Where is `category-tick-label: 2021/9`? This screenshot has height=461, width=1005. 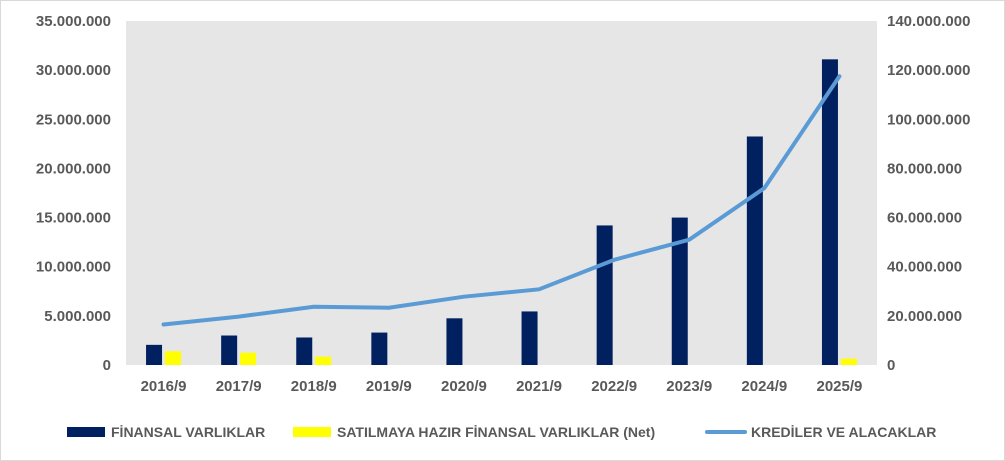 category-tick-label: 2021/9 is located at coordinates (539, 386).